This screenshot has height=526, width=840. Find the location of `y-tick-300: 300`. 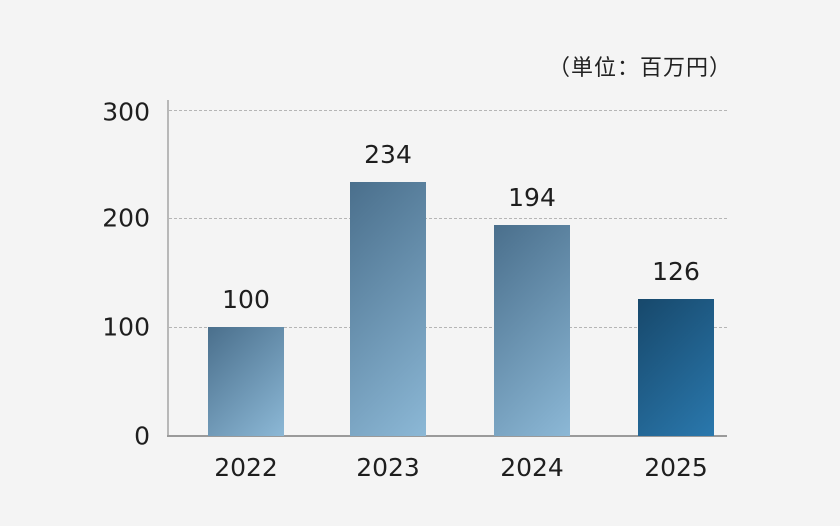

y-tick-300: 300 is located at coordinates (126, 112).